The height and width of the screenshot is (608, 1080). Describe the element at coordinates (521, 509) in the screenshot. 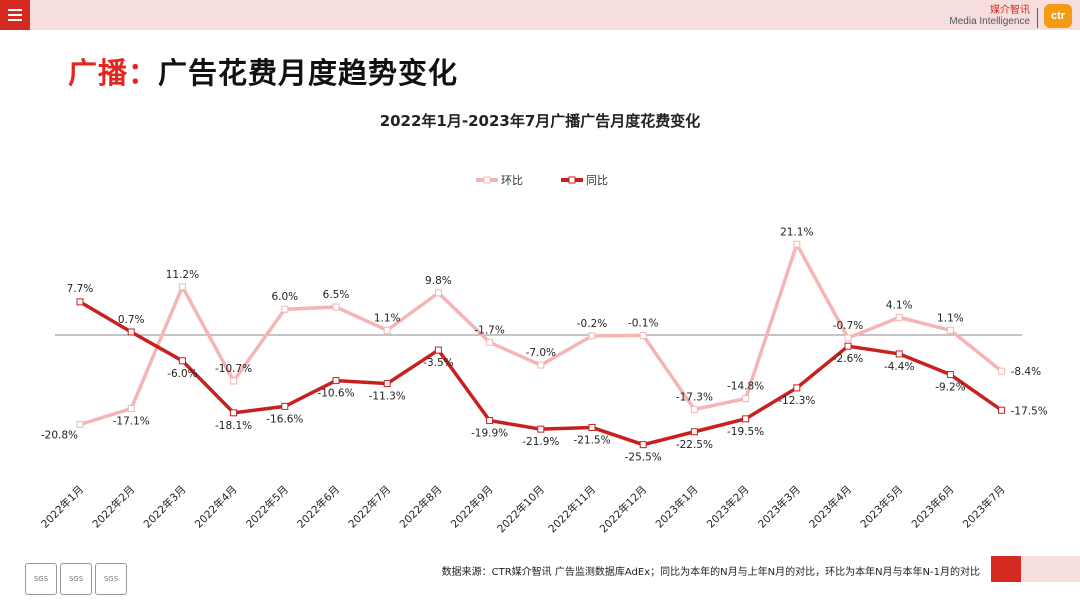

I see `x-tick-label: 2022年10月` at that location.